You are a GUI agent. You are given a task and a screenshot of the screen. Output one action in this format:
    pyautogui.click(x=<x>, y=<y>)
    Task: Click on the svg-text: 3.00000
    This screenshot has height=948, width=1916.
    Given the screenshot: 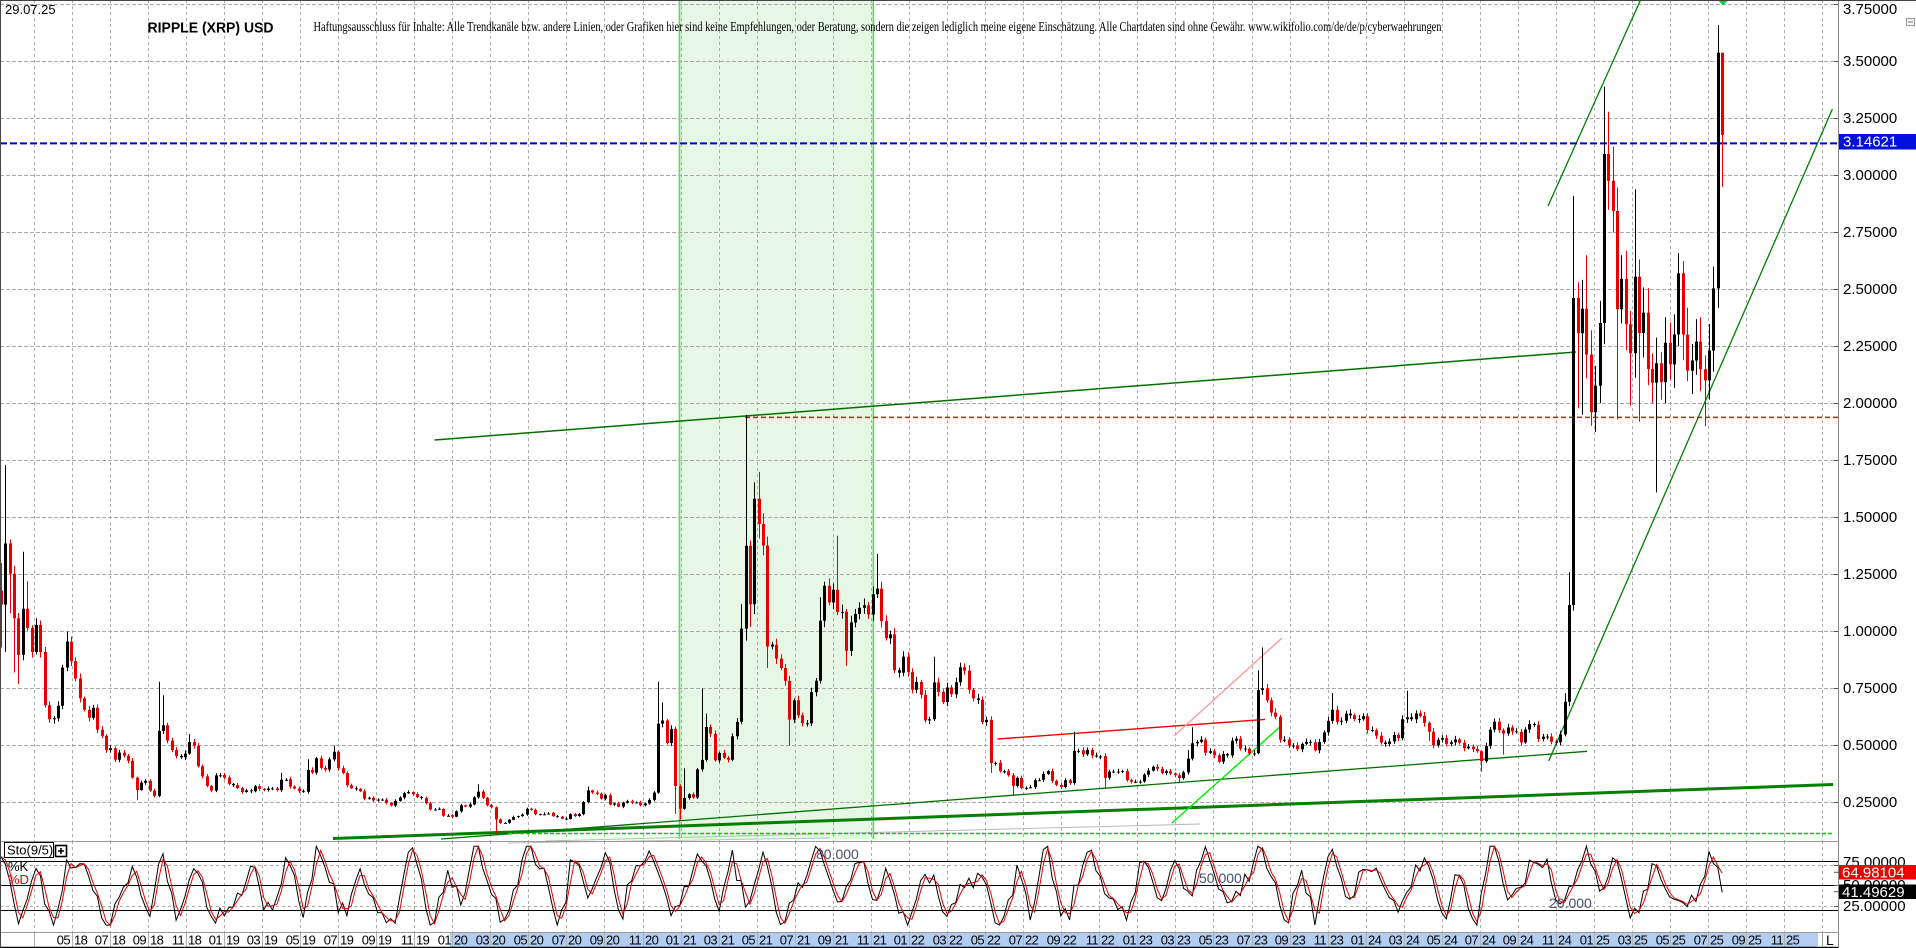 What is the action you would take?
    pyautogui.click(x=1870, y=175)
    